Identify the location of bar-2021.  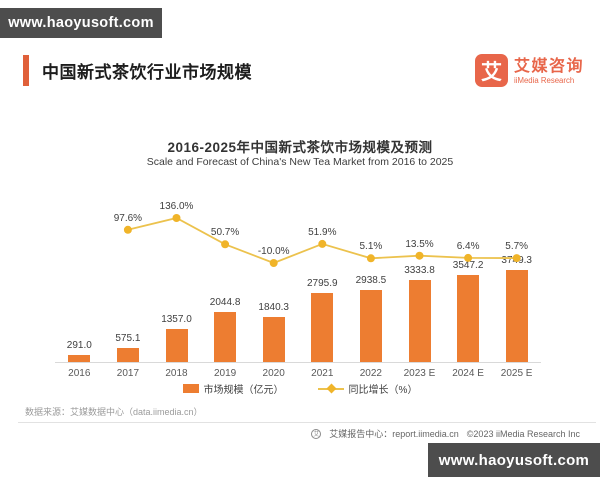
(322, 327).